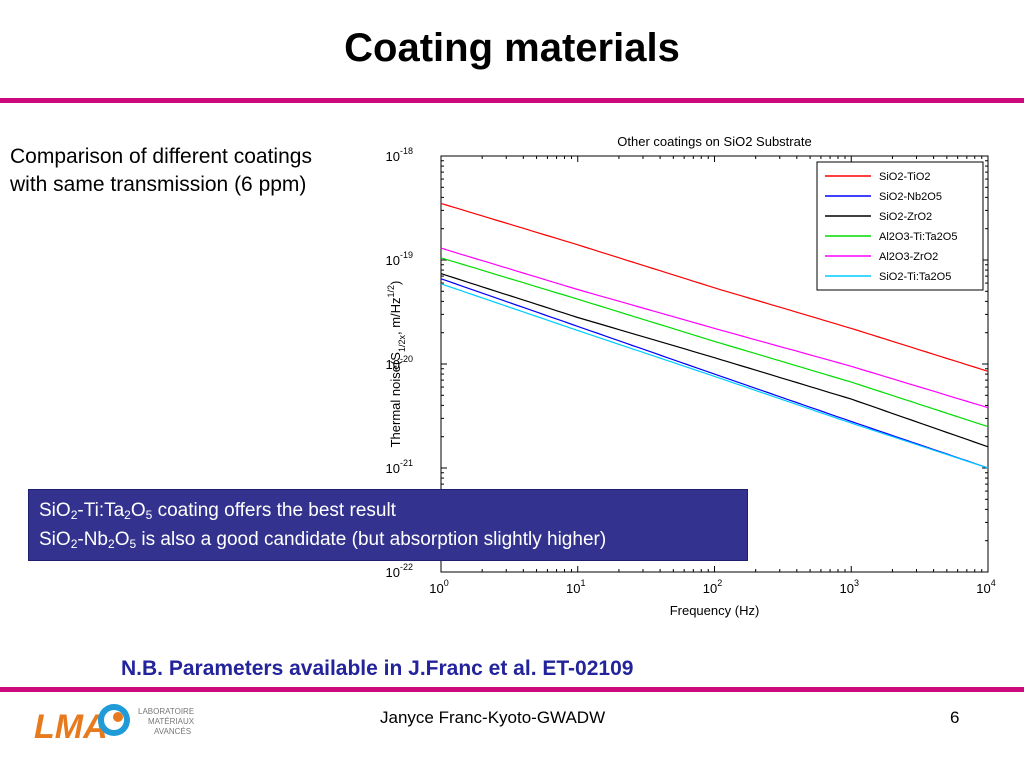 The width and height of the screenshot is (1024, 768). Describe the element at coordinates (910, 197) in the screenshot. I see `legend-label-1: SiO2-Nb2O5` at that location.